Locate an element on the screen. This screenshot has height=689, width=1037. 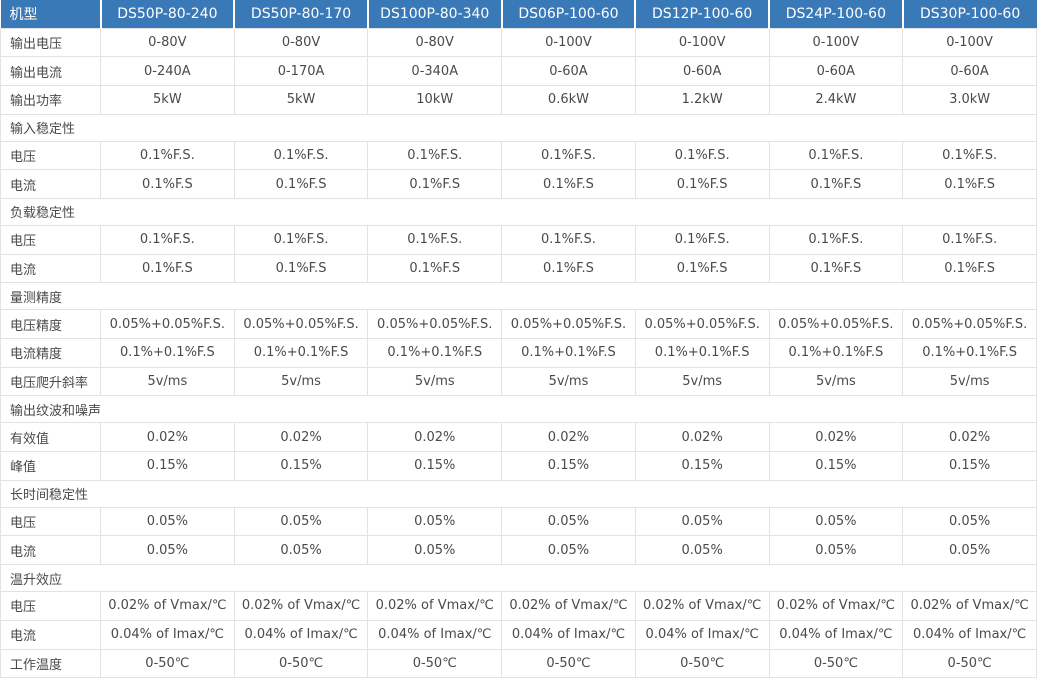
model-column-header: DS50P-80-170 is located at coordinates (300, 14).